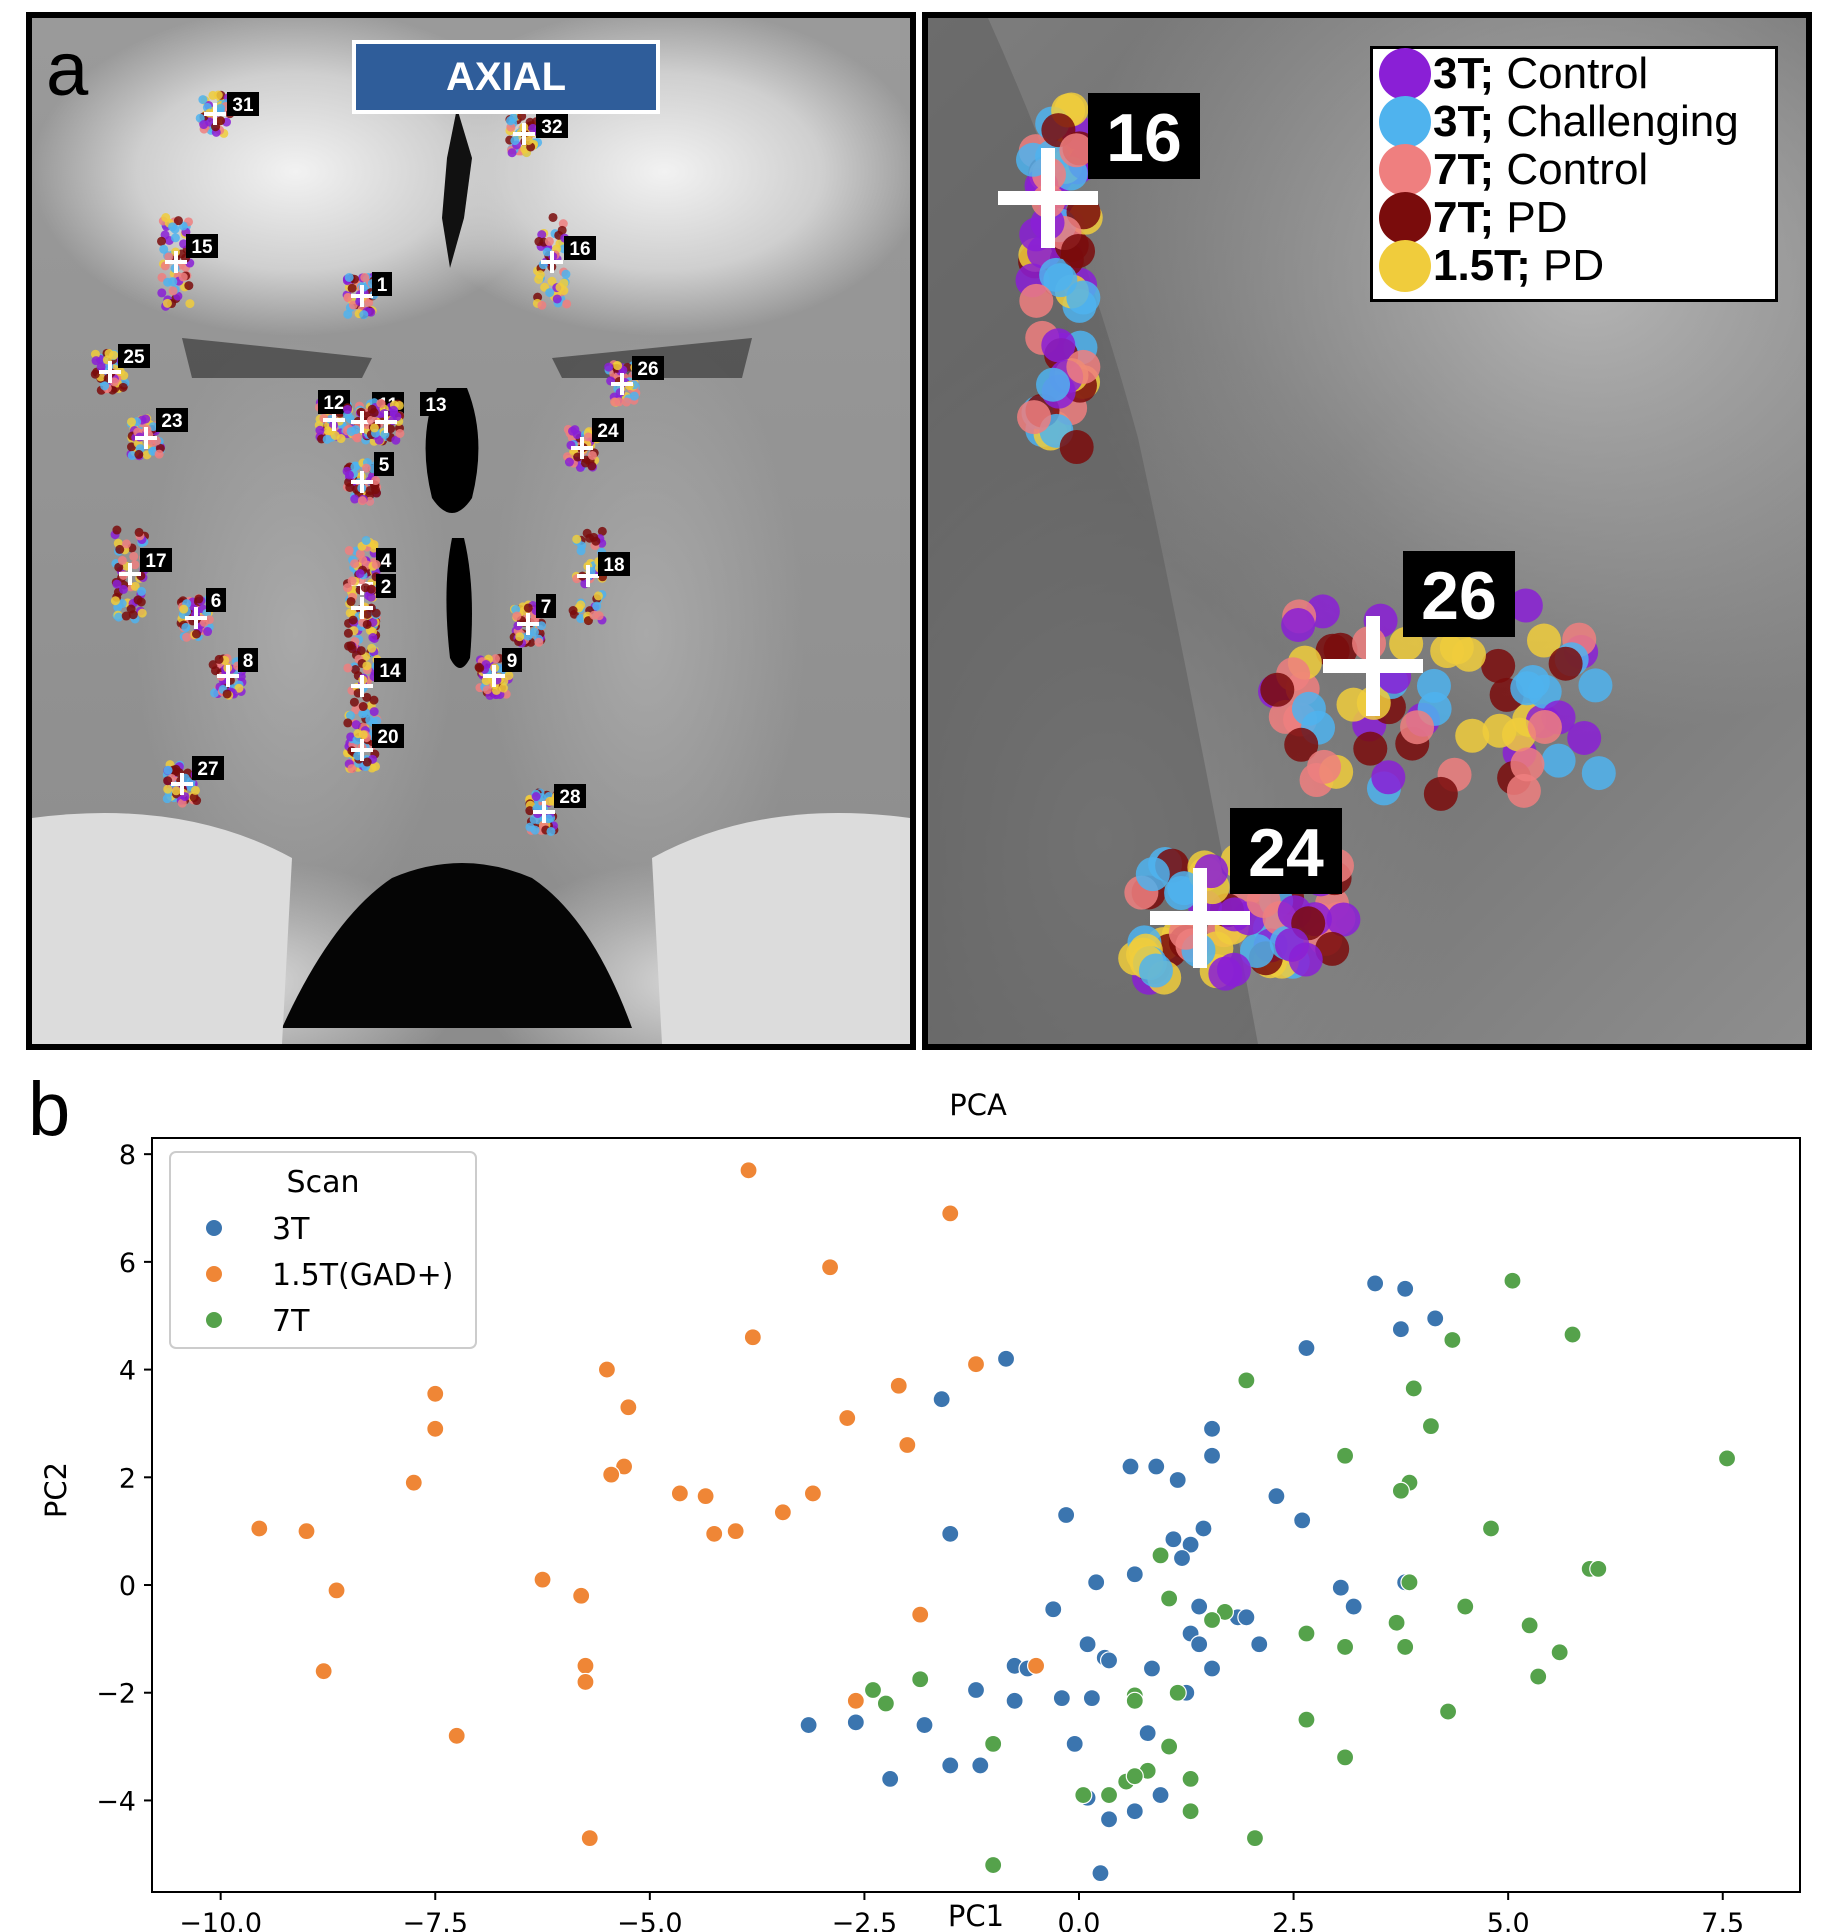 The width and height of the screenshot is (1824, 1932). What do you see at coordinates (781, 928) in the screenshot?
I see `temporal-lobe-right` at bounding box center [781, 928].